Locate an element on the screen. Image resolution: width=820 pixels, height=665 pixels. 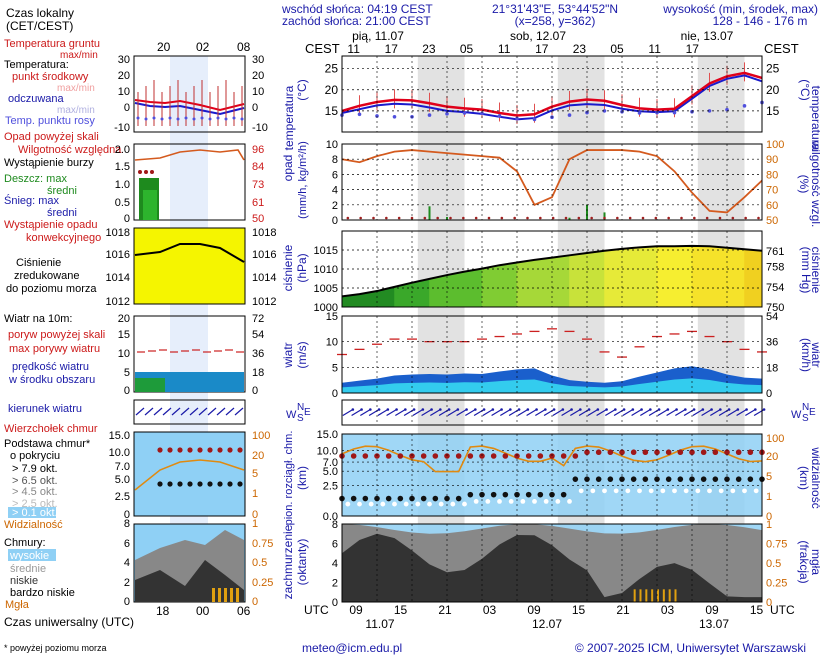
legend-dew-dot is located at coordinates (234, 118).